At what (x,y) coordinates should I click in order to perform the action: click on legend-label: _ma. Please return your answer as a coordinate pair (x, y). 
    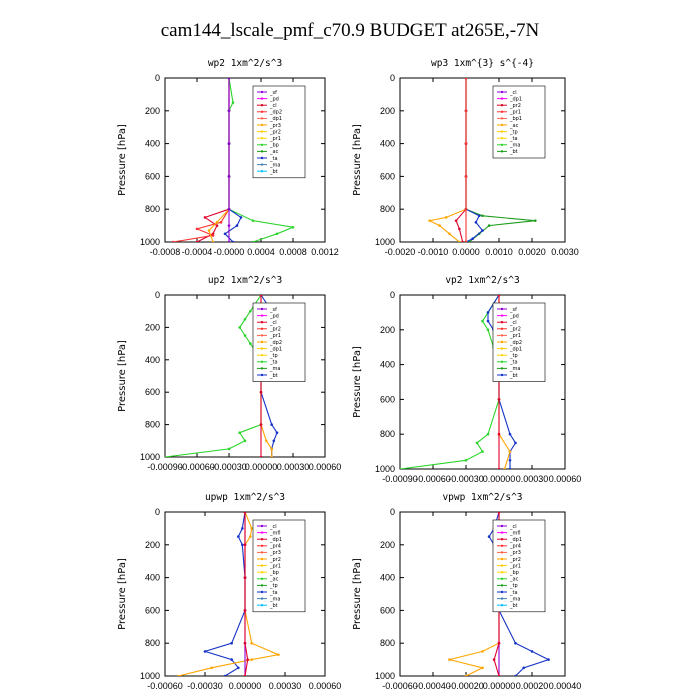
    Looking at the image, I should click on (274, 369).